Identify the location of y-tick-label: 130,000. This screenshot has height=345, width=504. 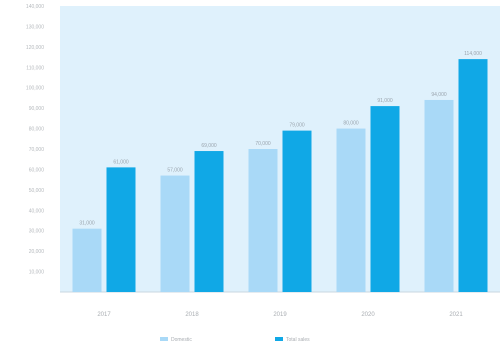
(35, 27).